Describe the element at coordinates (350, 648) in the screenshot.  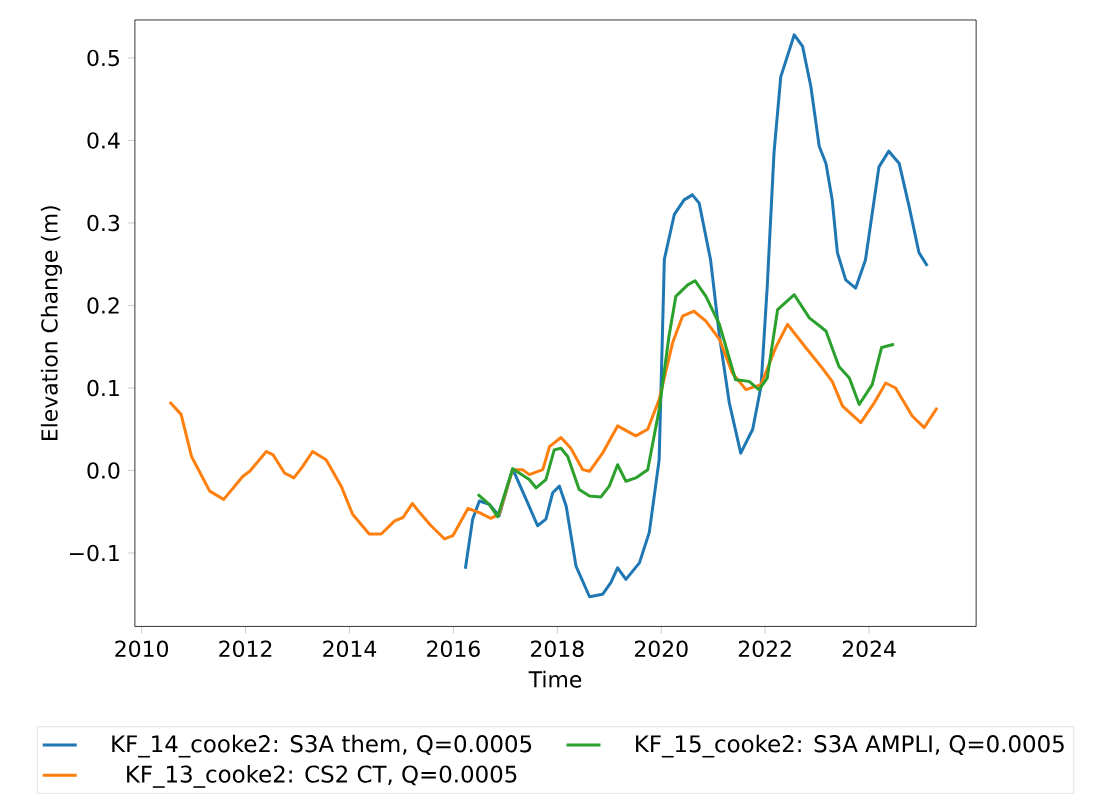
I see `x-tick-label: 2014` at that location.